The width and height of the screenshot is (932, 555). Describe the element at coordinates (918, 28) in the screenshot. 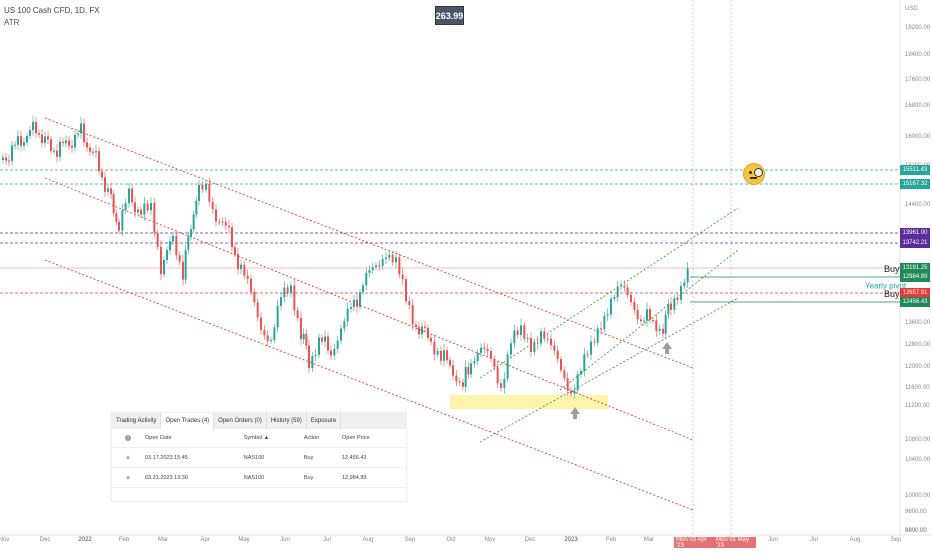

I see `price-axis-tick: 19200.00` at that location.